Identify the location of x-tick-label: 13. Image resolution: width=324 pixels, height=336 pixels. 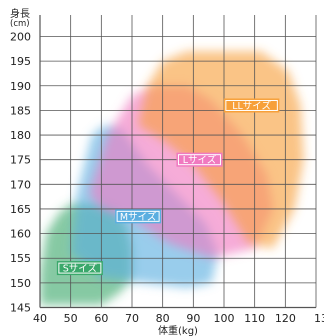
(319, 318).